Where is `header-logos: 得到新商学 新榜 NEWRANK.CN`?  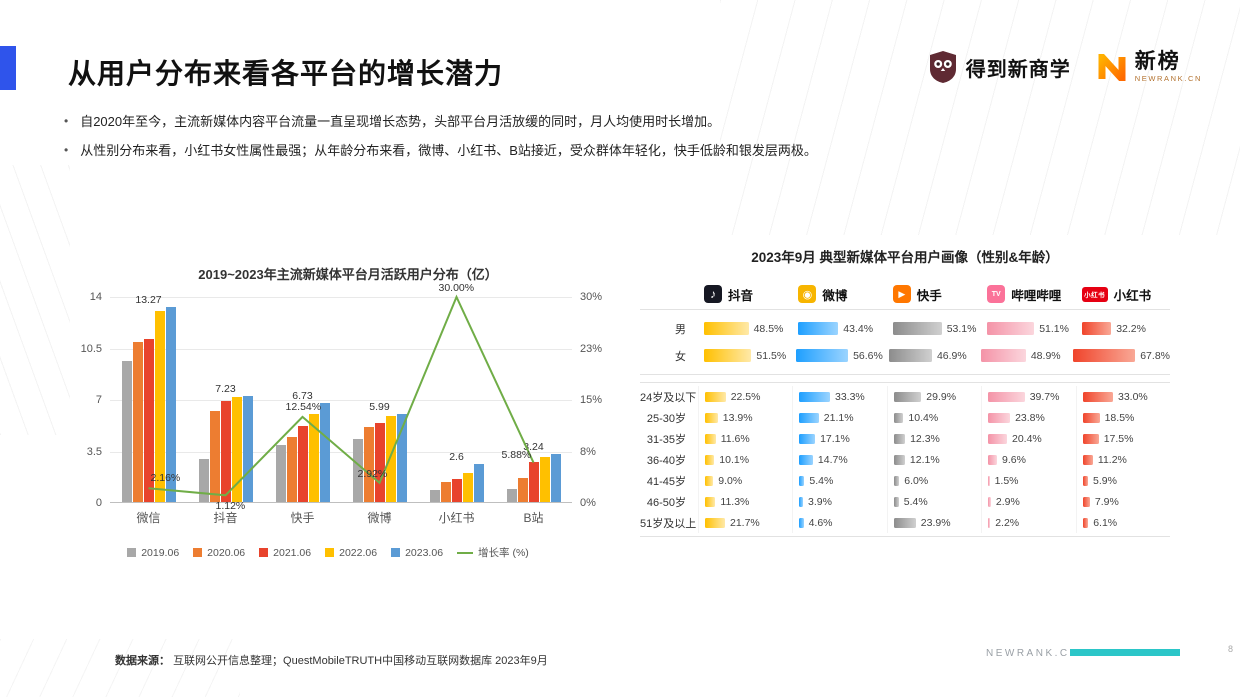 header-logos: 得到新商学 新榜 NEWRANK.CN is located at coordinates (1065, 67).